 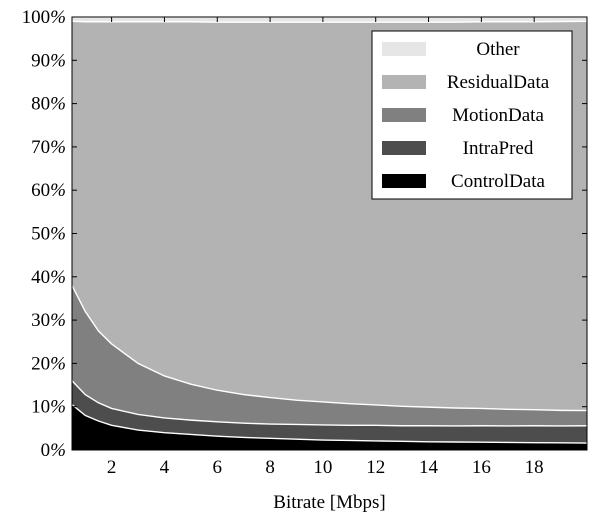 I want to click on y-tick-label: 70%, so click(x=48, y=147).